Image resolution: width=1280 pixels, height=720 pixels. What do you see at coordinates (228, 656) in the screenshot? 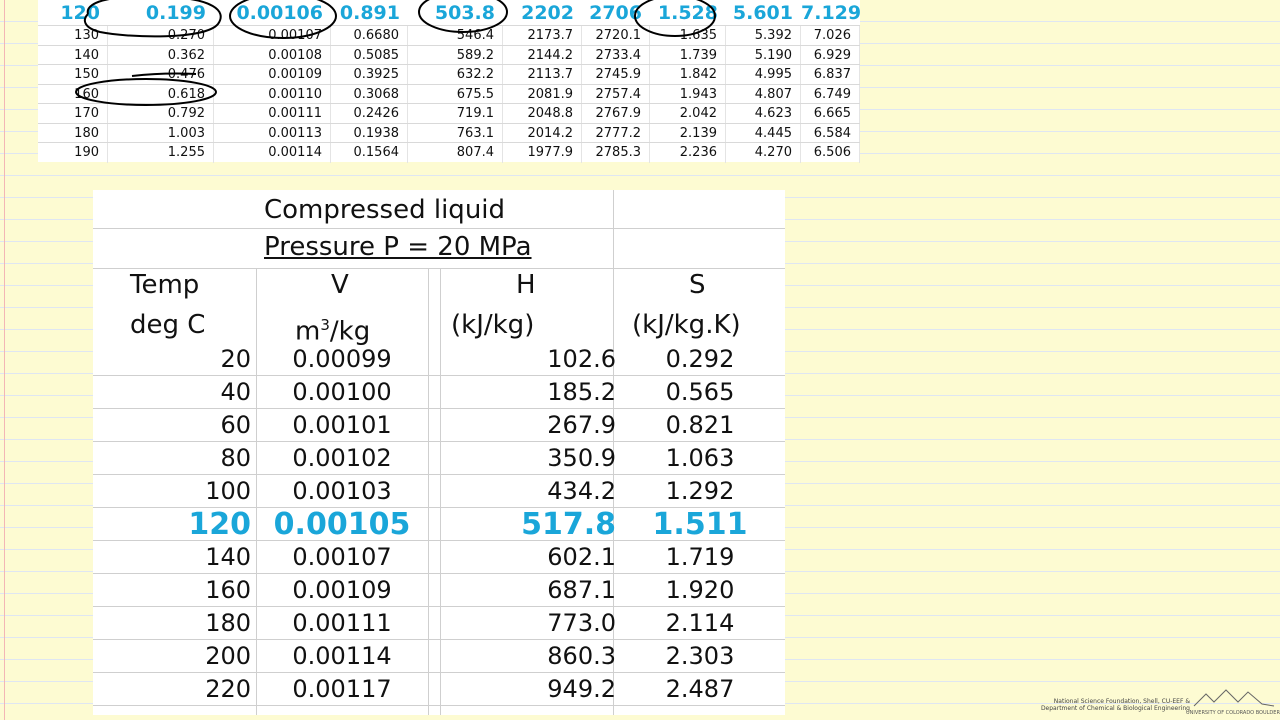
I see `table-cell: 200` at bounding box center [228, 656].